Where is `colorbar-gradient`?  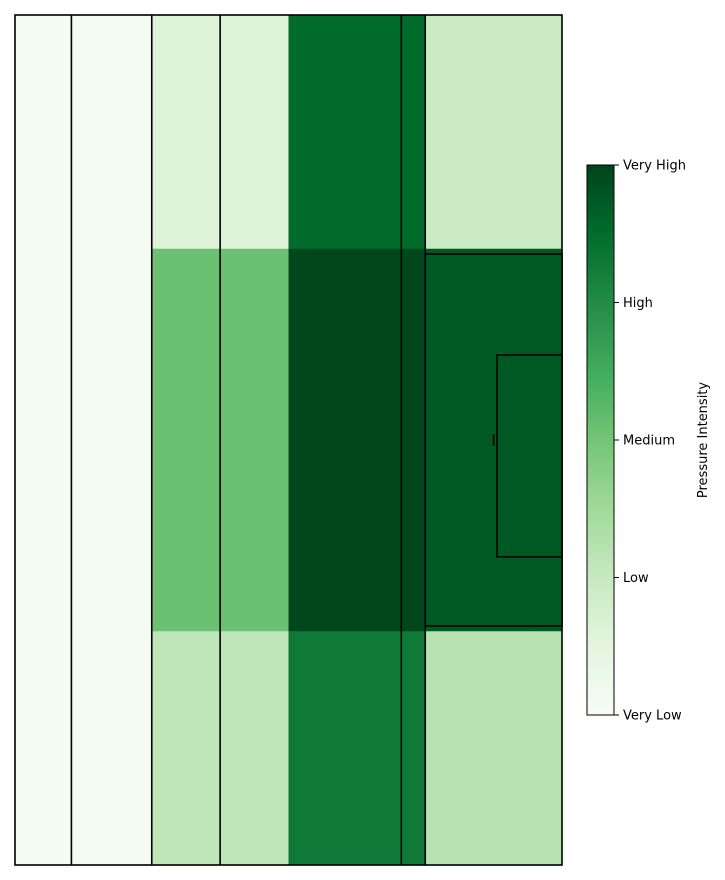
colorbar-gradient is located at coordinates (600, 440).